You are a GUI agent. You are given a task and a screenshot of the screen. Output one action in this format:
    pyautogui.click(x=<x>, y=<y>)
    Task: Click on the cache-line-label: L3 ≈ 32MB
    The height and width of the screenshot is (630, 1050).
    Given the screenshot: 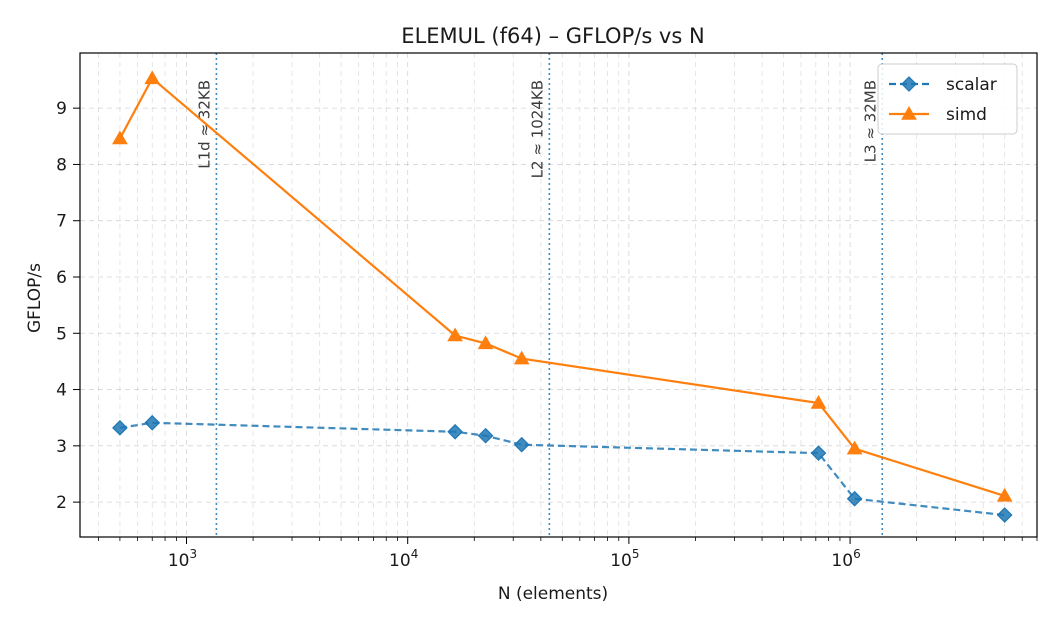 What is the action you would take?
    pyautogui.click(x=870, y=121)
    